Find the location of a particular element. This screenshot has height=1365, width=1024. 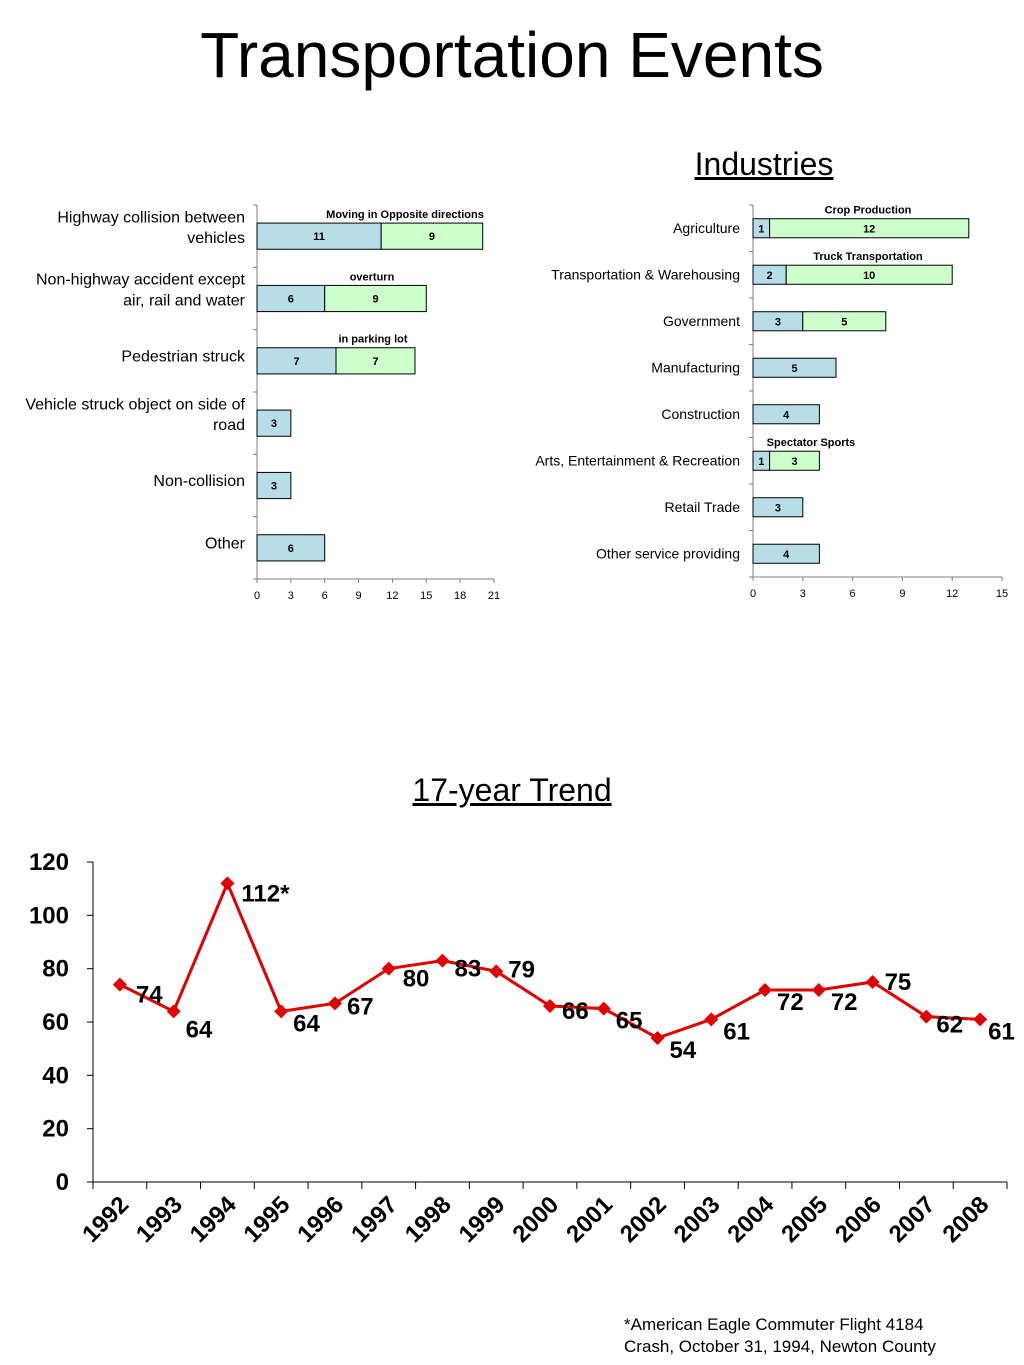

y-tick-label: 40 is located at coordinates (55, 1075).